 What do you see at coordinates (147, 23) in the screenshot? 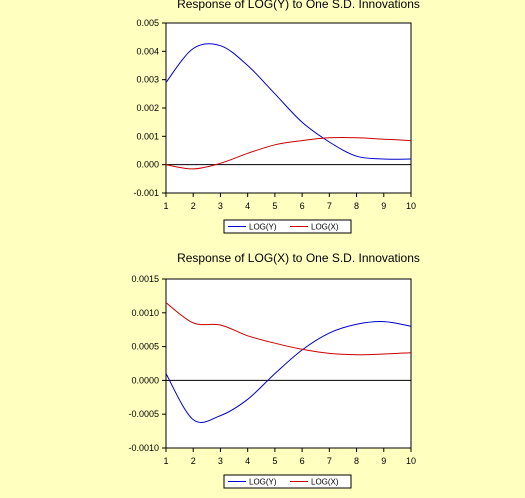
I see `y-tick-label: 0.005` at bounding box center [147, 23].